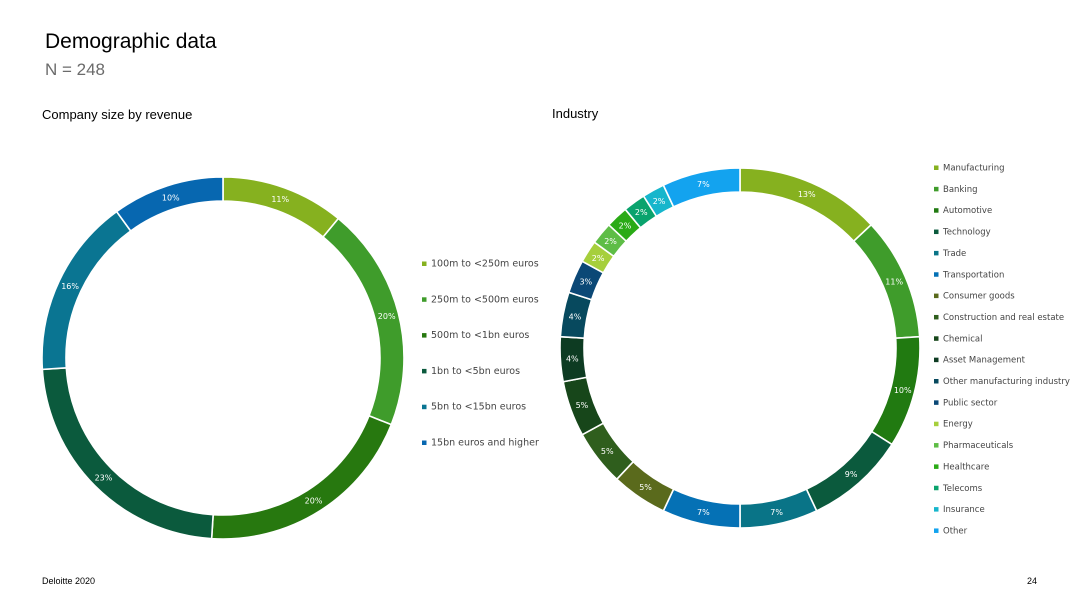  Describe the element at coordinates (936, 402) in the screenshot. I see `legend-swatch-public-sector` at that location.